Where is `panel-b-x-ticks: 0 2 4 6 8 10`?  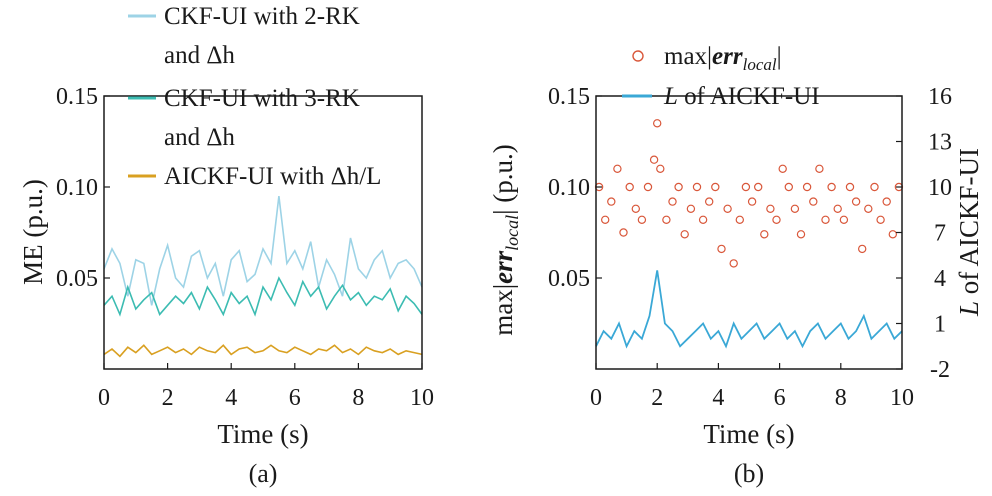 panel-b-x-ticks: 0 2 4 6 8 10 is located at coordinates (752, 387).